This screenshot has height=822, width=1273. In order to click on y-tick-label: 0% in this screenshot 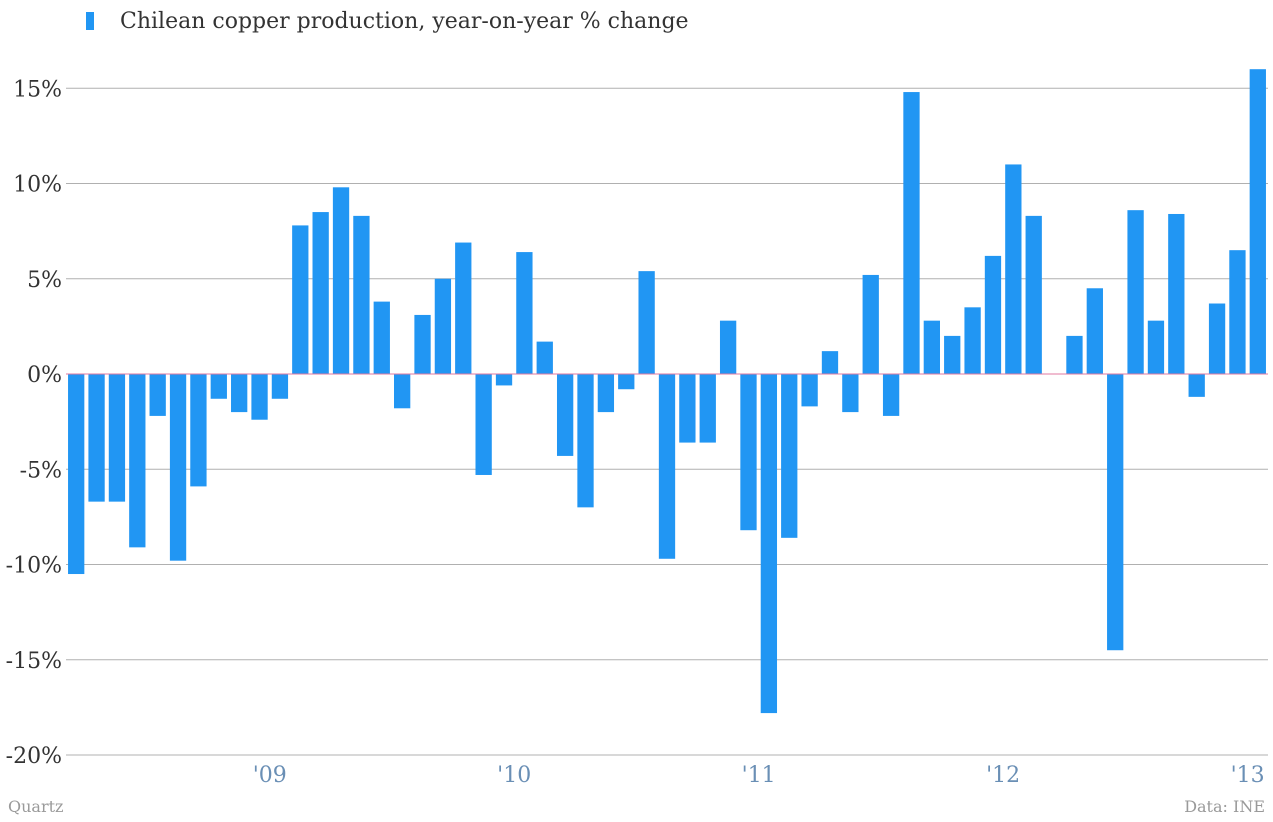, I will do `click(44, 375)`.